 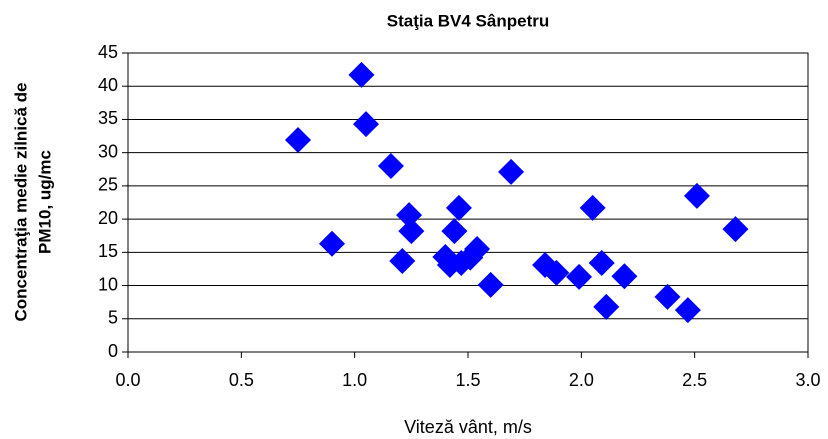 I want to click on y-tick-label: 10, so click(x=108, y=284).